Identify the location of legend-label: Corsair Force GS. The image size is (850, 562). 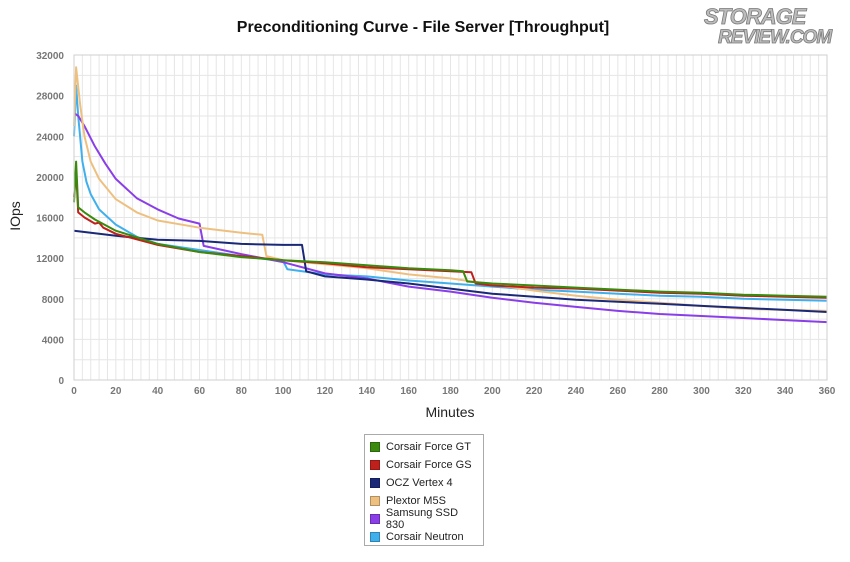
(429, 465).